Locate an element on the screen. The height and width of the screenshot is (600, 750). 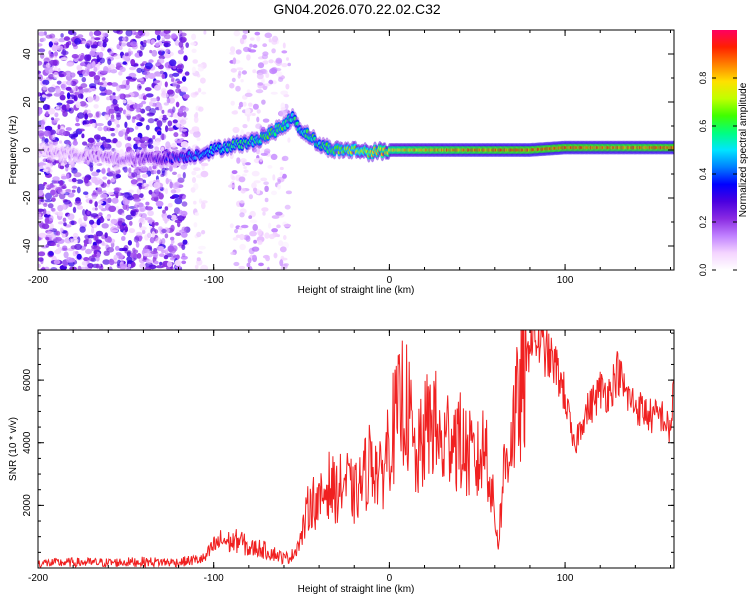
y-tick-label: -40 is located at coordinates (27, 245).